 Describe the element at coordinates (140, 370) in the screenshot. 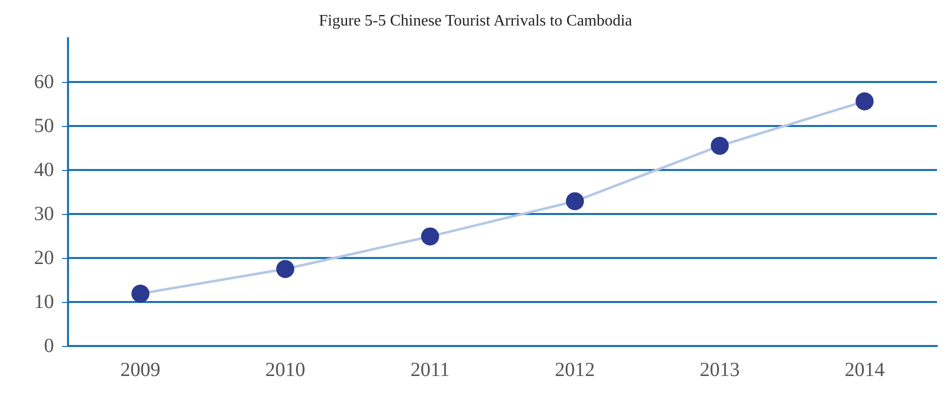

I see `x-tick-label: 2009` at that location.